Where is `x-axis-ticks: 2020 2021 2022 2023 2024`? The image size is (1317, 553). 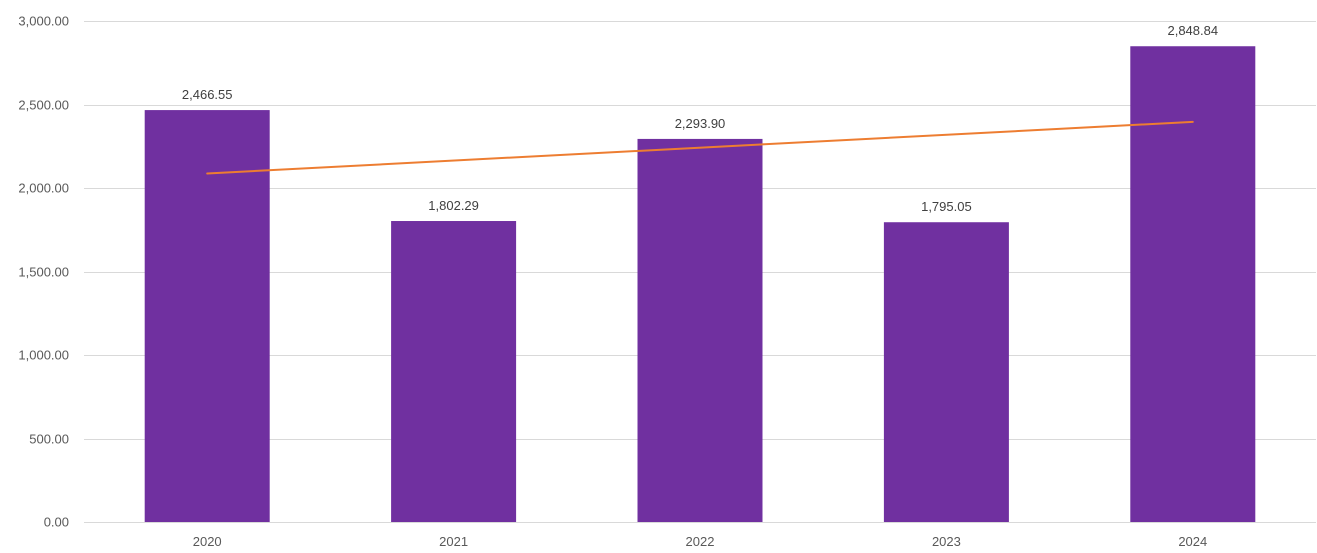
x-axis-ticks: 2020 2021 2022 2023 2024 is located at coordinates (700, 541).